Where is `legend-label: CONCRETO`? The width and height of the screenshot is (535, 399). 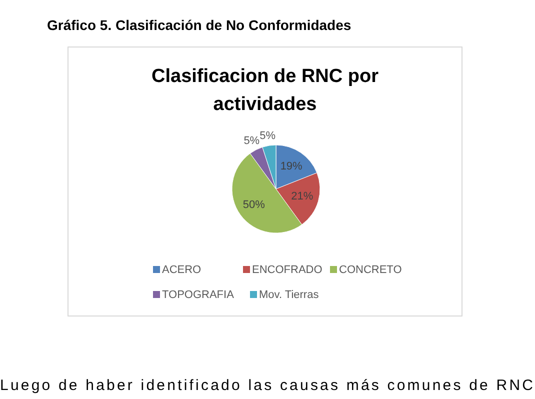
legend-label: CONCRETO is located at coordinates (370, 270).